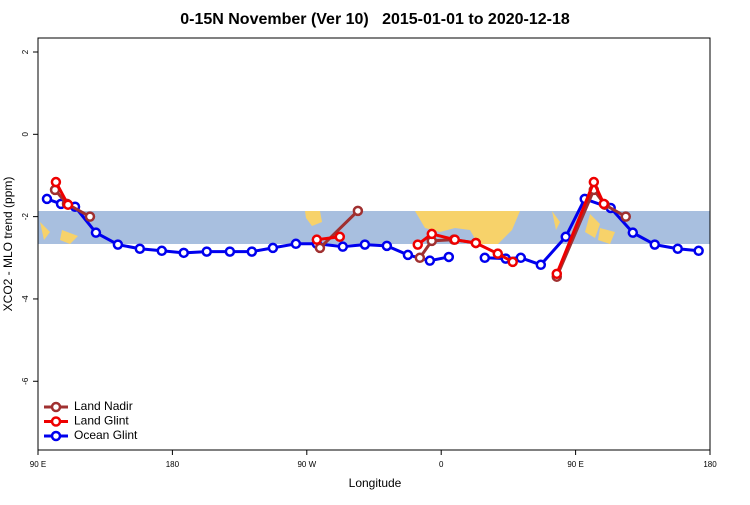 The width and height of the screenshot is (750, 505). Describe the element at coordinates (25, 134) in the screenshot. I see `y-tick-label: 0` at that location.